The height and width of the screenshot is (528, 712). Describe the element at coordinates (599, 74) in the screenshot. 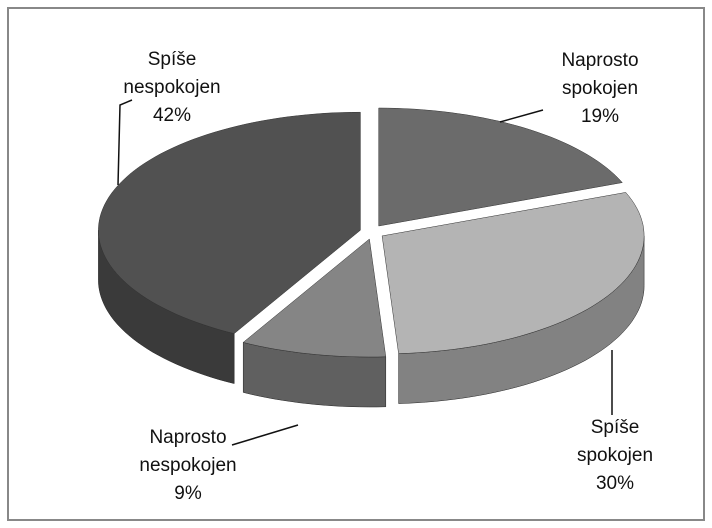

I see `data-label: Naprosto spokojen` at that location.